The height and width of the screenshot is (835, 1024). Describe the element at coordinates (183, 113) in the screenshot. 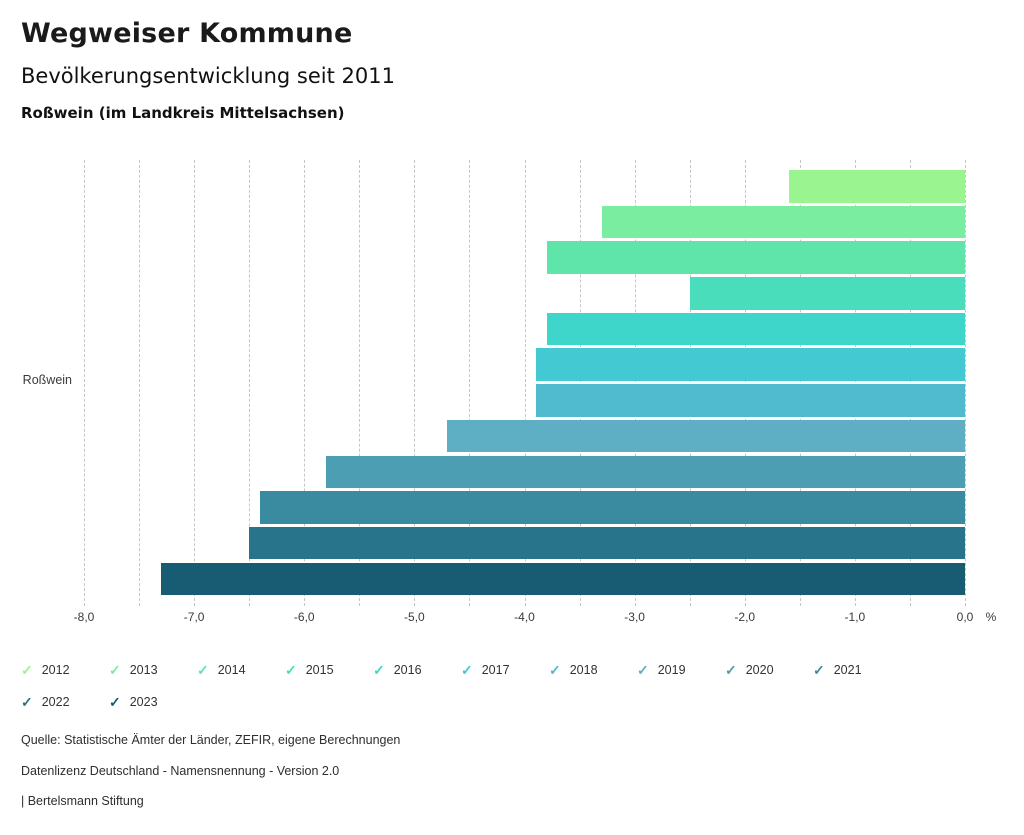

I see `region-subtitle: Roßwein (im Landkreis Mittelsachsen)` at that location.